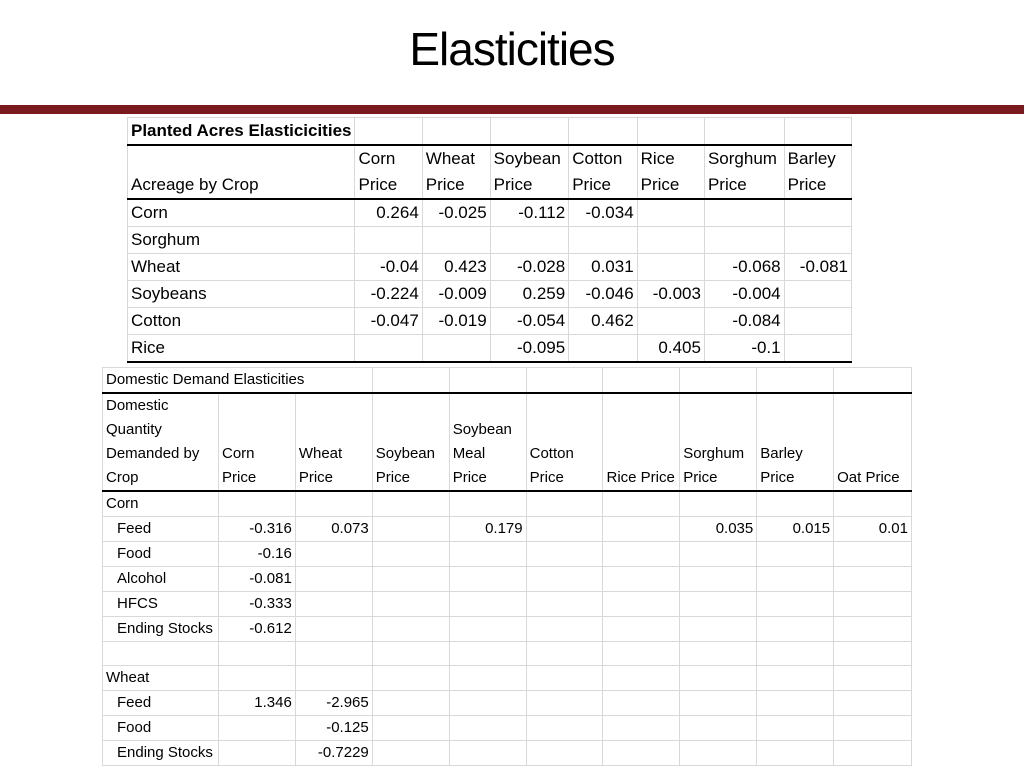 Image resolution: width=1024 pixels, height=768 pixels. I want to click on table-row: Corn 0.264 -0.025 -0.112 -0.034, so click(489, 212).